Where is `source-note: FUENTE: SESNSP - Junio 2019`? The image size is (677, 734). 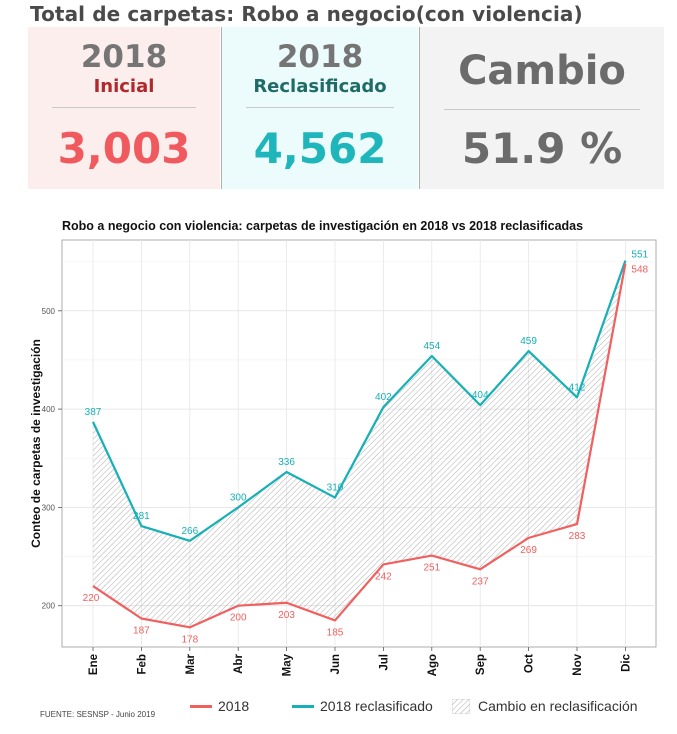 source-note: FUENTE: SESNSP - Junio 2019 is located at coordinates (98, 714).